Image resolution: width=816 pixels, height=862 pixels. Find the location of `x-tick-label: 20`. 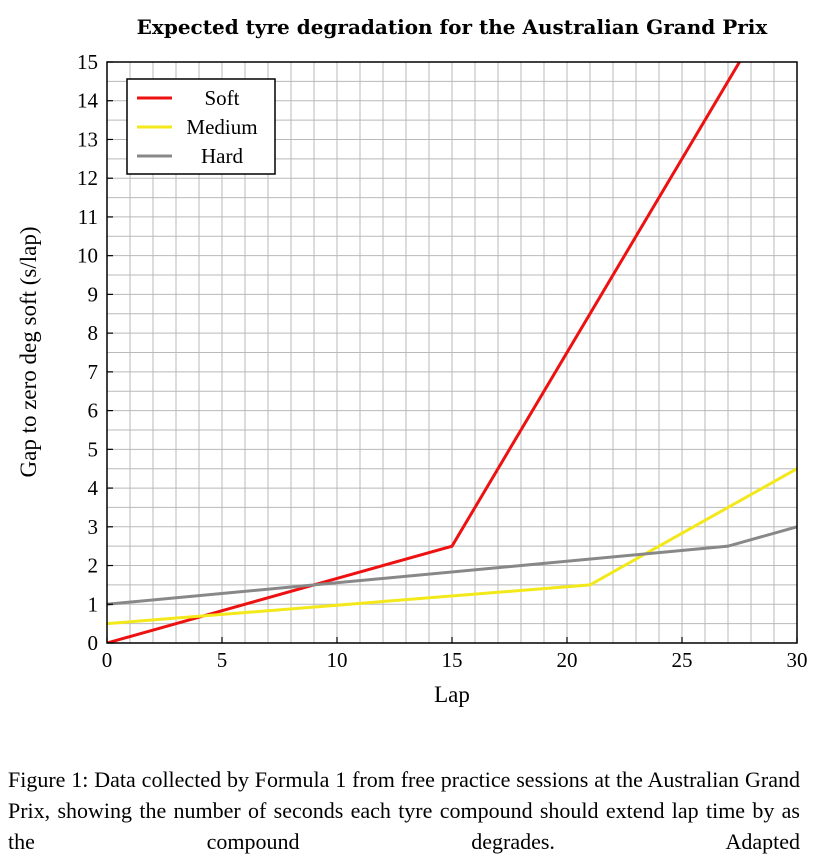

x-tick-label: 20 is located at coordinates (567, 660).